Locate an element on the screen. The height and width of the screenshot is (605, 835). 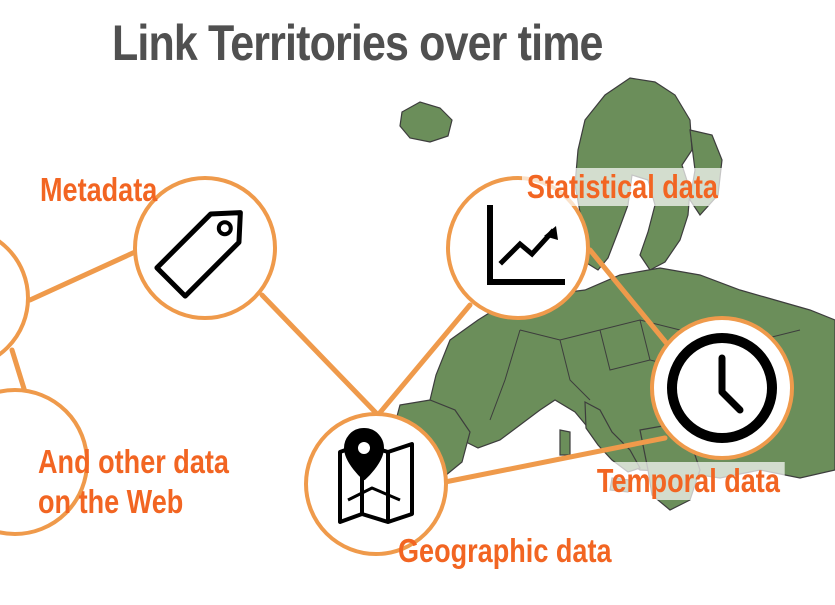
temporal-node is located at coordinates (722, 388).